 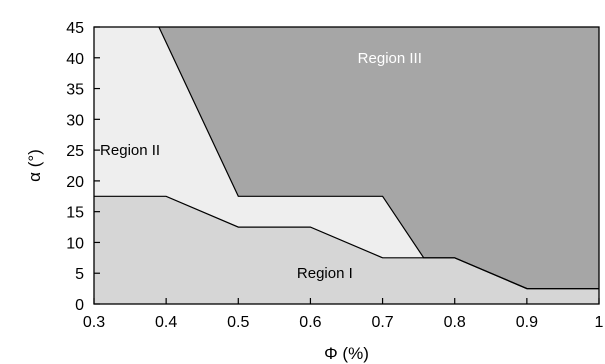 I want to click on x-tick-label: 0.9, so click(x=527, y=322).